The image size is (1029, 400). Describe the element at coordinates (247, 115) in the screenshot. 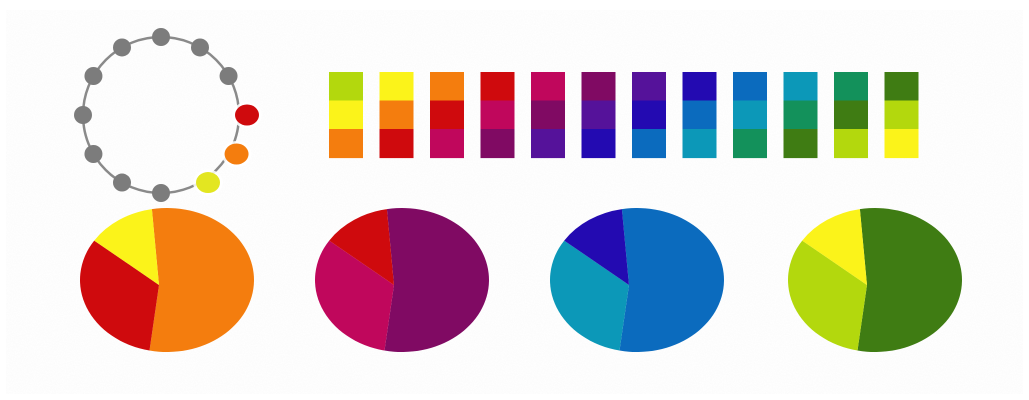

I see `wheel-dot-red` at that location.